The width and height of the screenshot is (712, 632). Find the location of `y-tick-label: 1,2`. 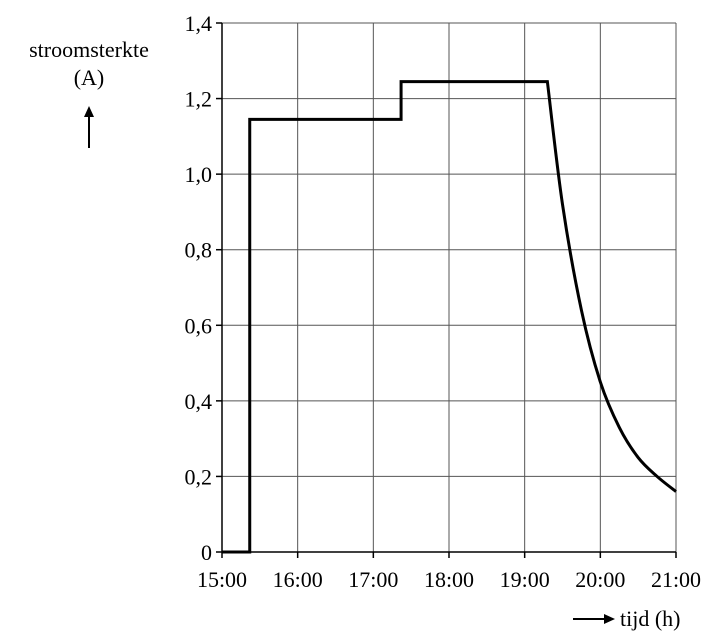

y-tick-label: 1,2 is located at coordinates (199, 99).